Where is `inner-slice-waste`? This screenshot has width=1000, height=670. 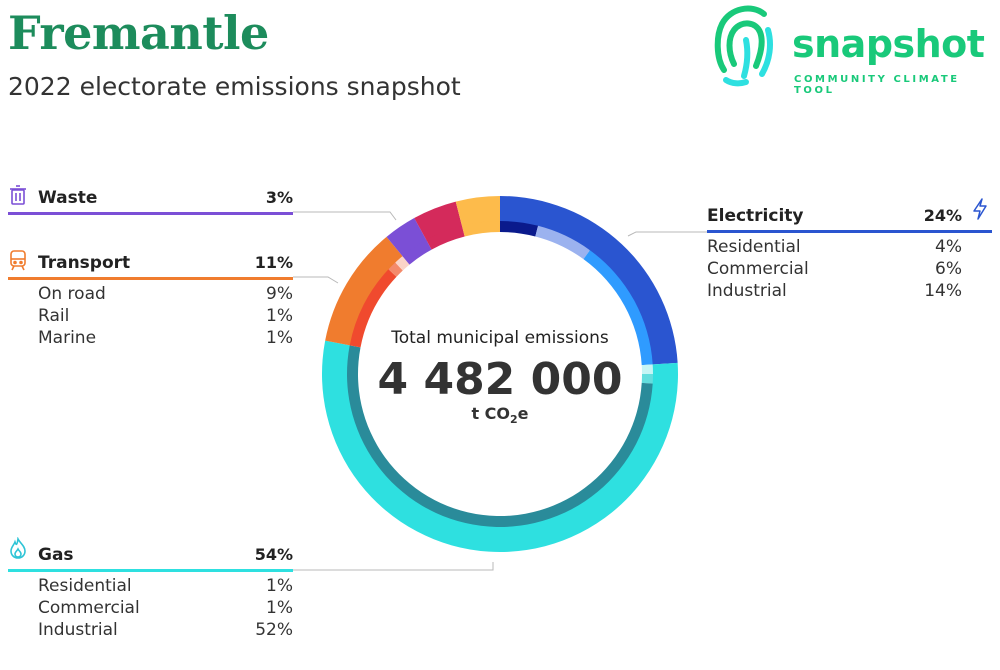 inner-slice-waste is located at coordinates (417, 252).